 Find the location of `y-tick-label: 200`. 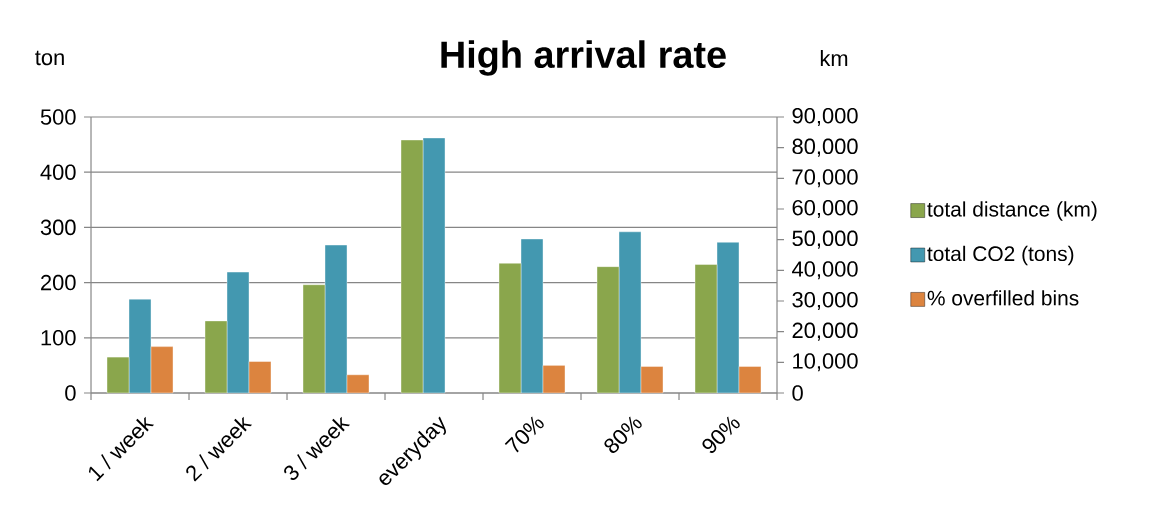

y-tick-label: 200 is located at coordinates (58, 282).